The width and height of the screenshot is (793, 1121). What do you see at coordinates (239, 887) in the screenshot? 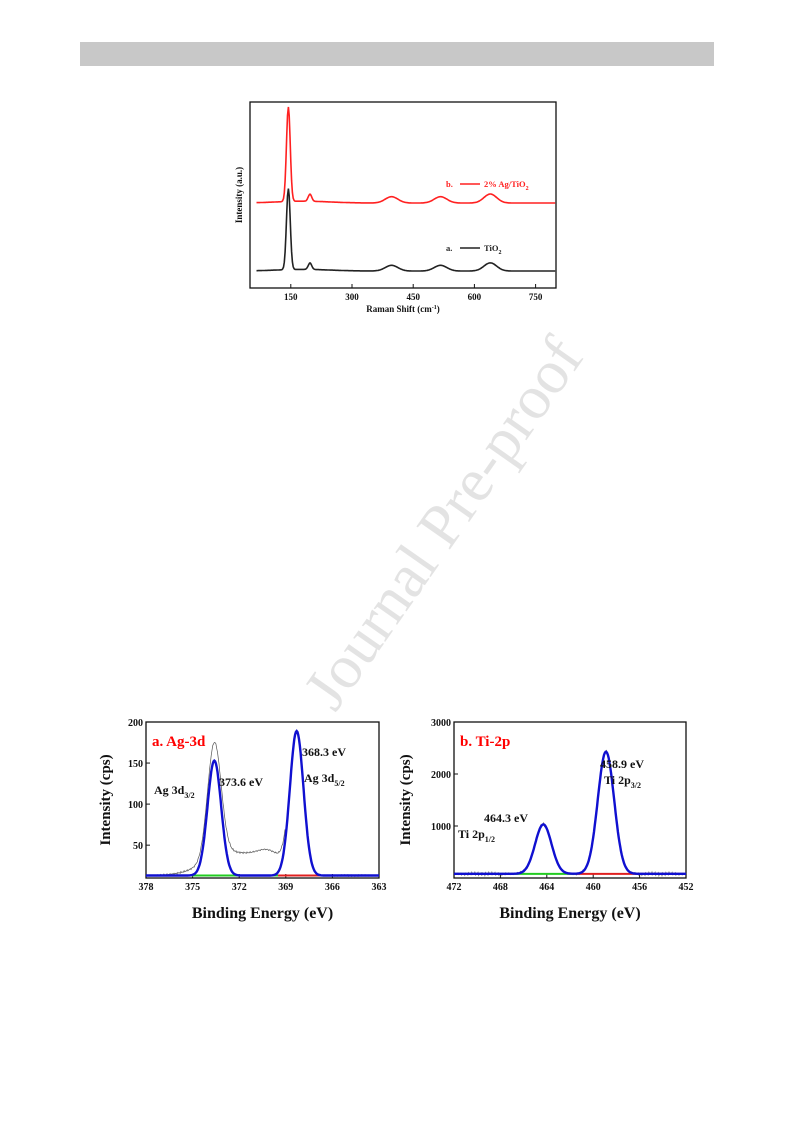
I see `x-tick-label: 372` at bounding box center [239, 887].